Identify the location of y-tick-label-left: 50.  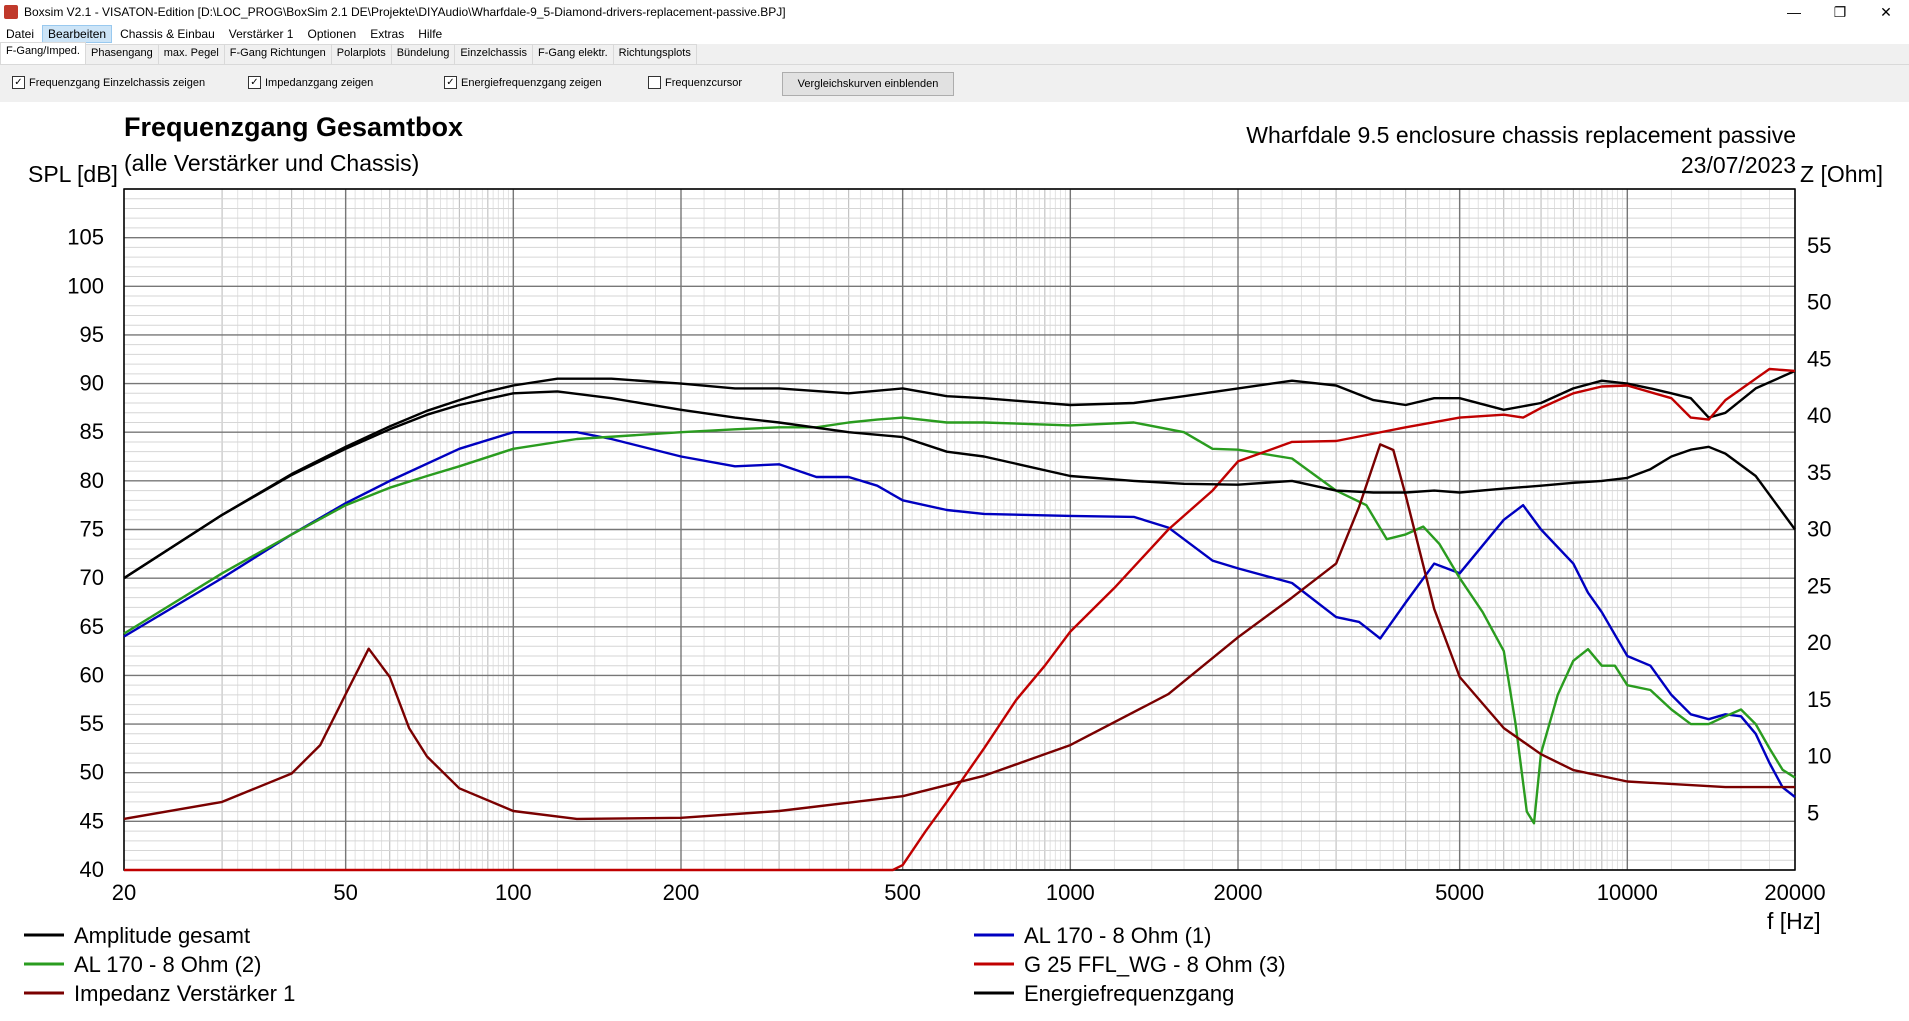
(92, 772).